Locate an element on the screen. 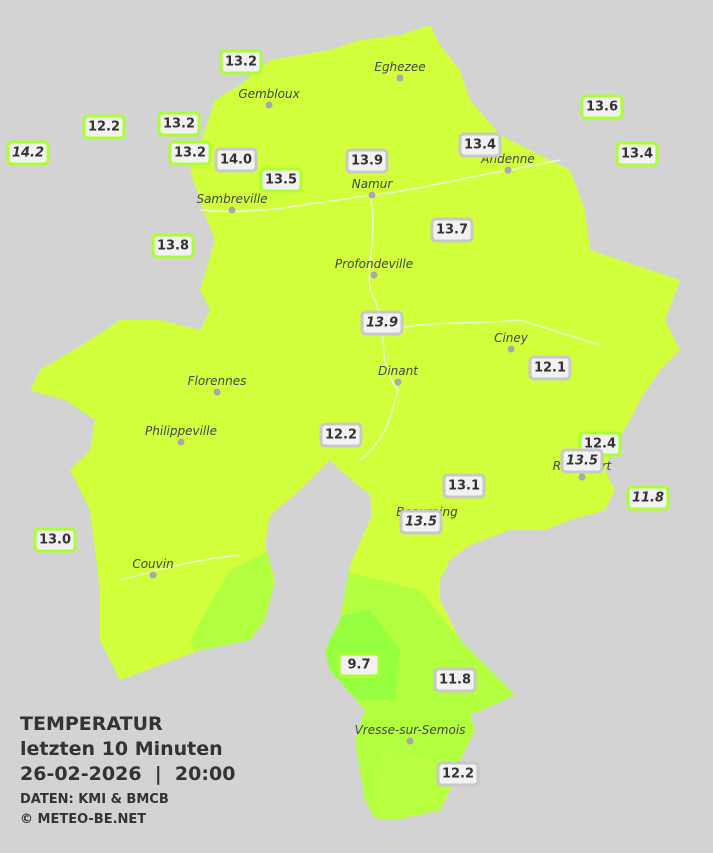  station: 13.9 is located at coordinates (367, 161).